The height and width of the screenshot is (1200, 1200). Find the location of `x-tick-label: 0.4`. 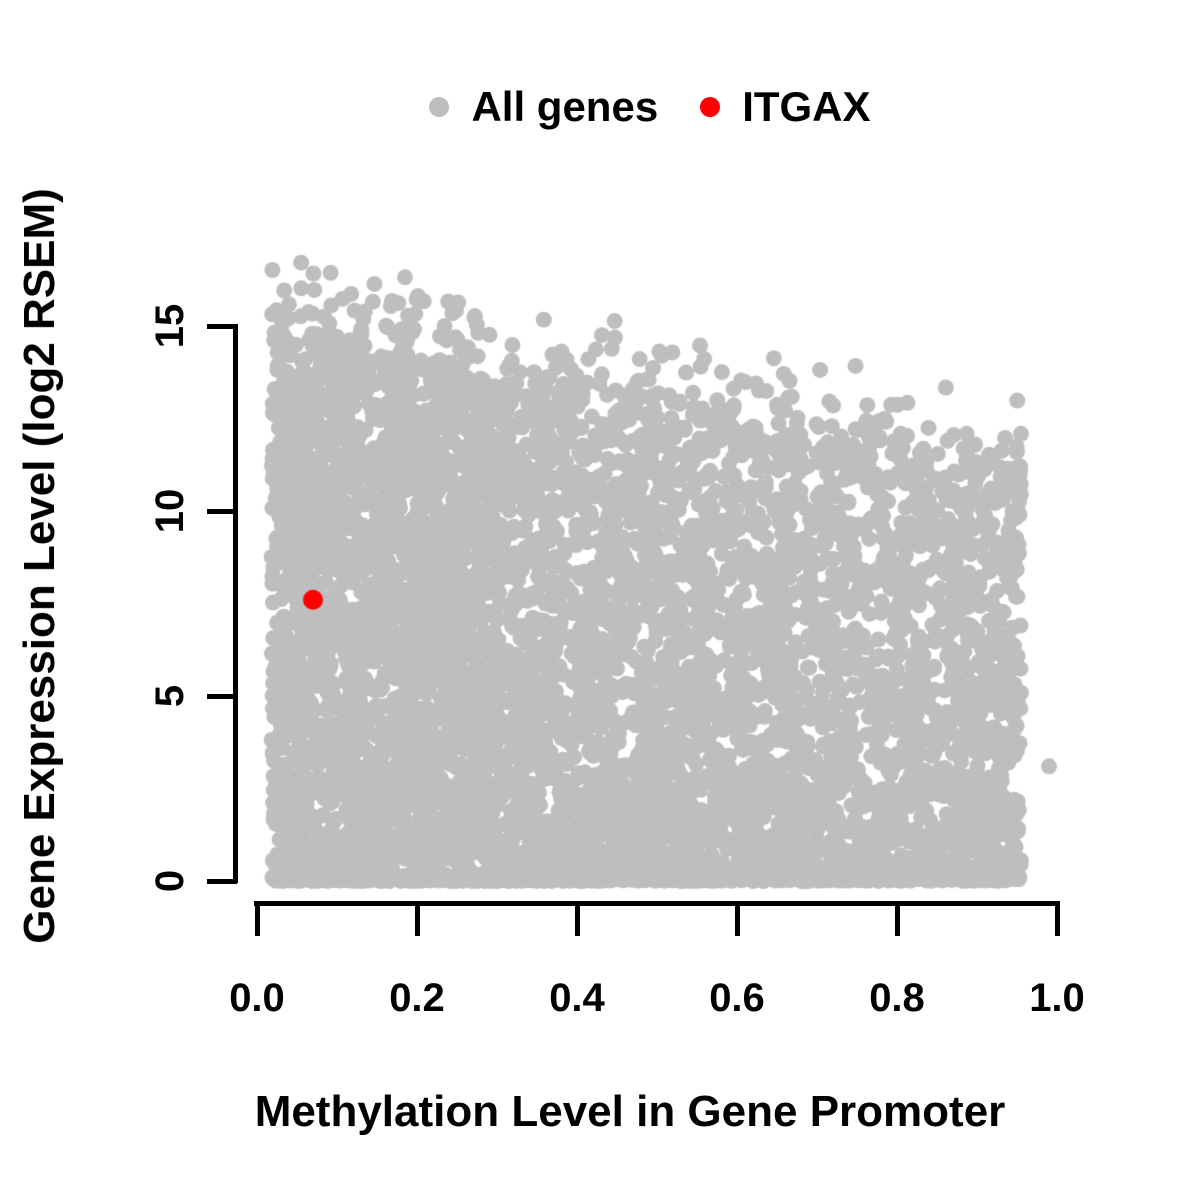

x-tick-label: 0.4 is located at coordinates (577, 998).